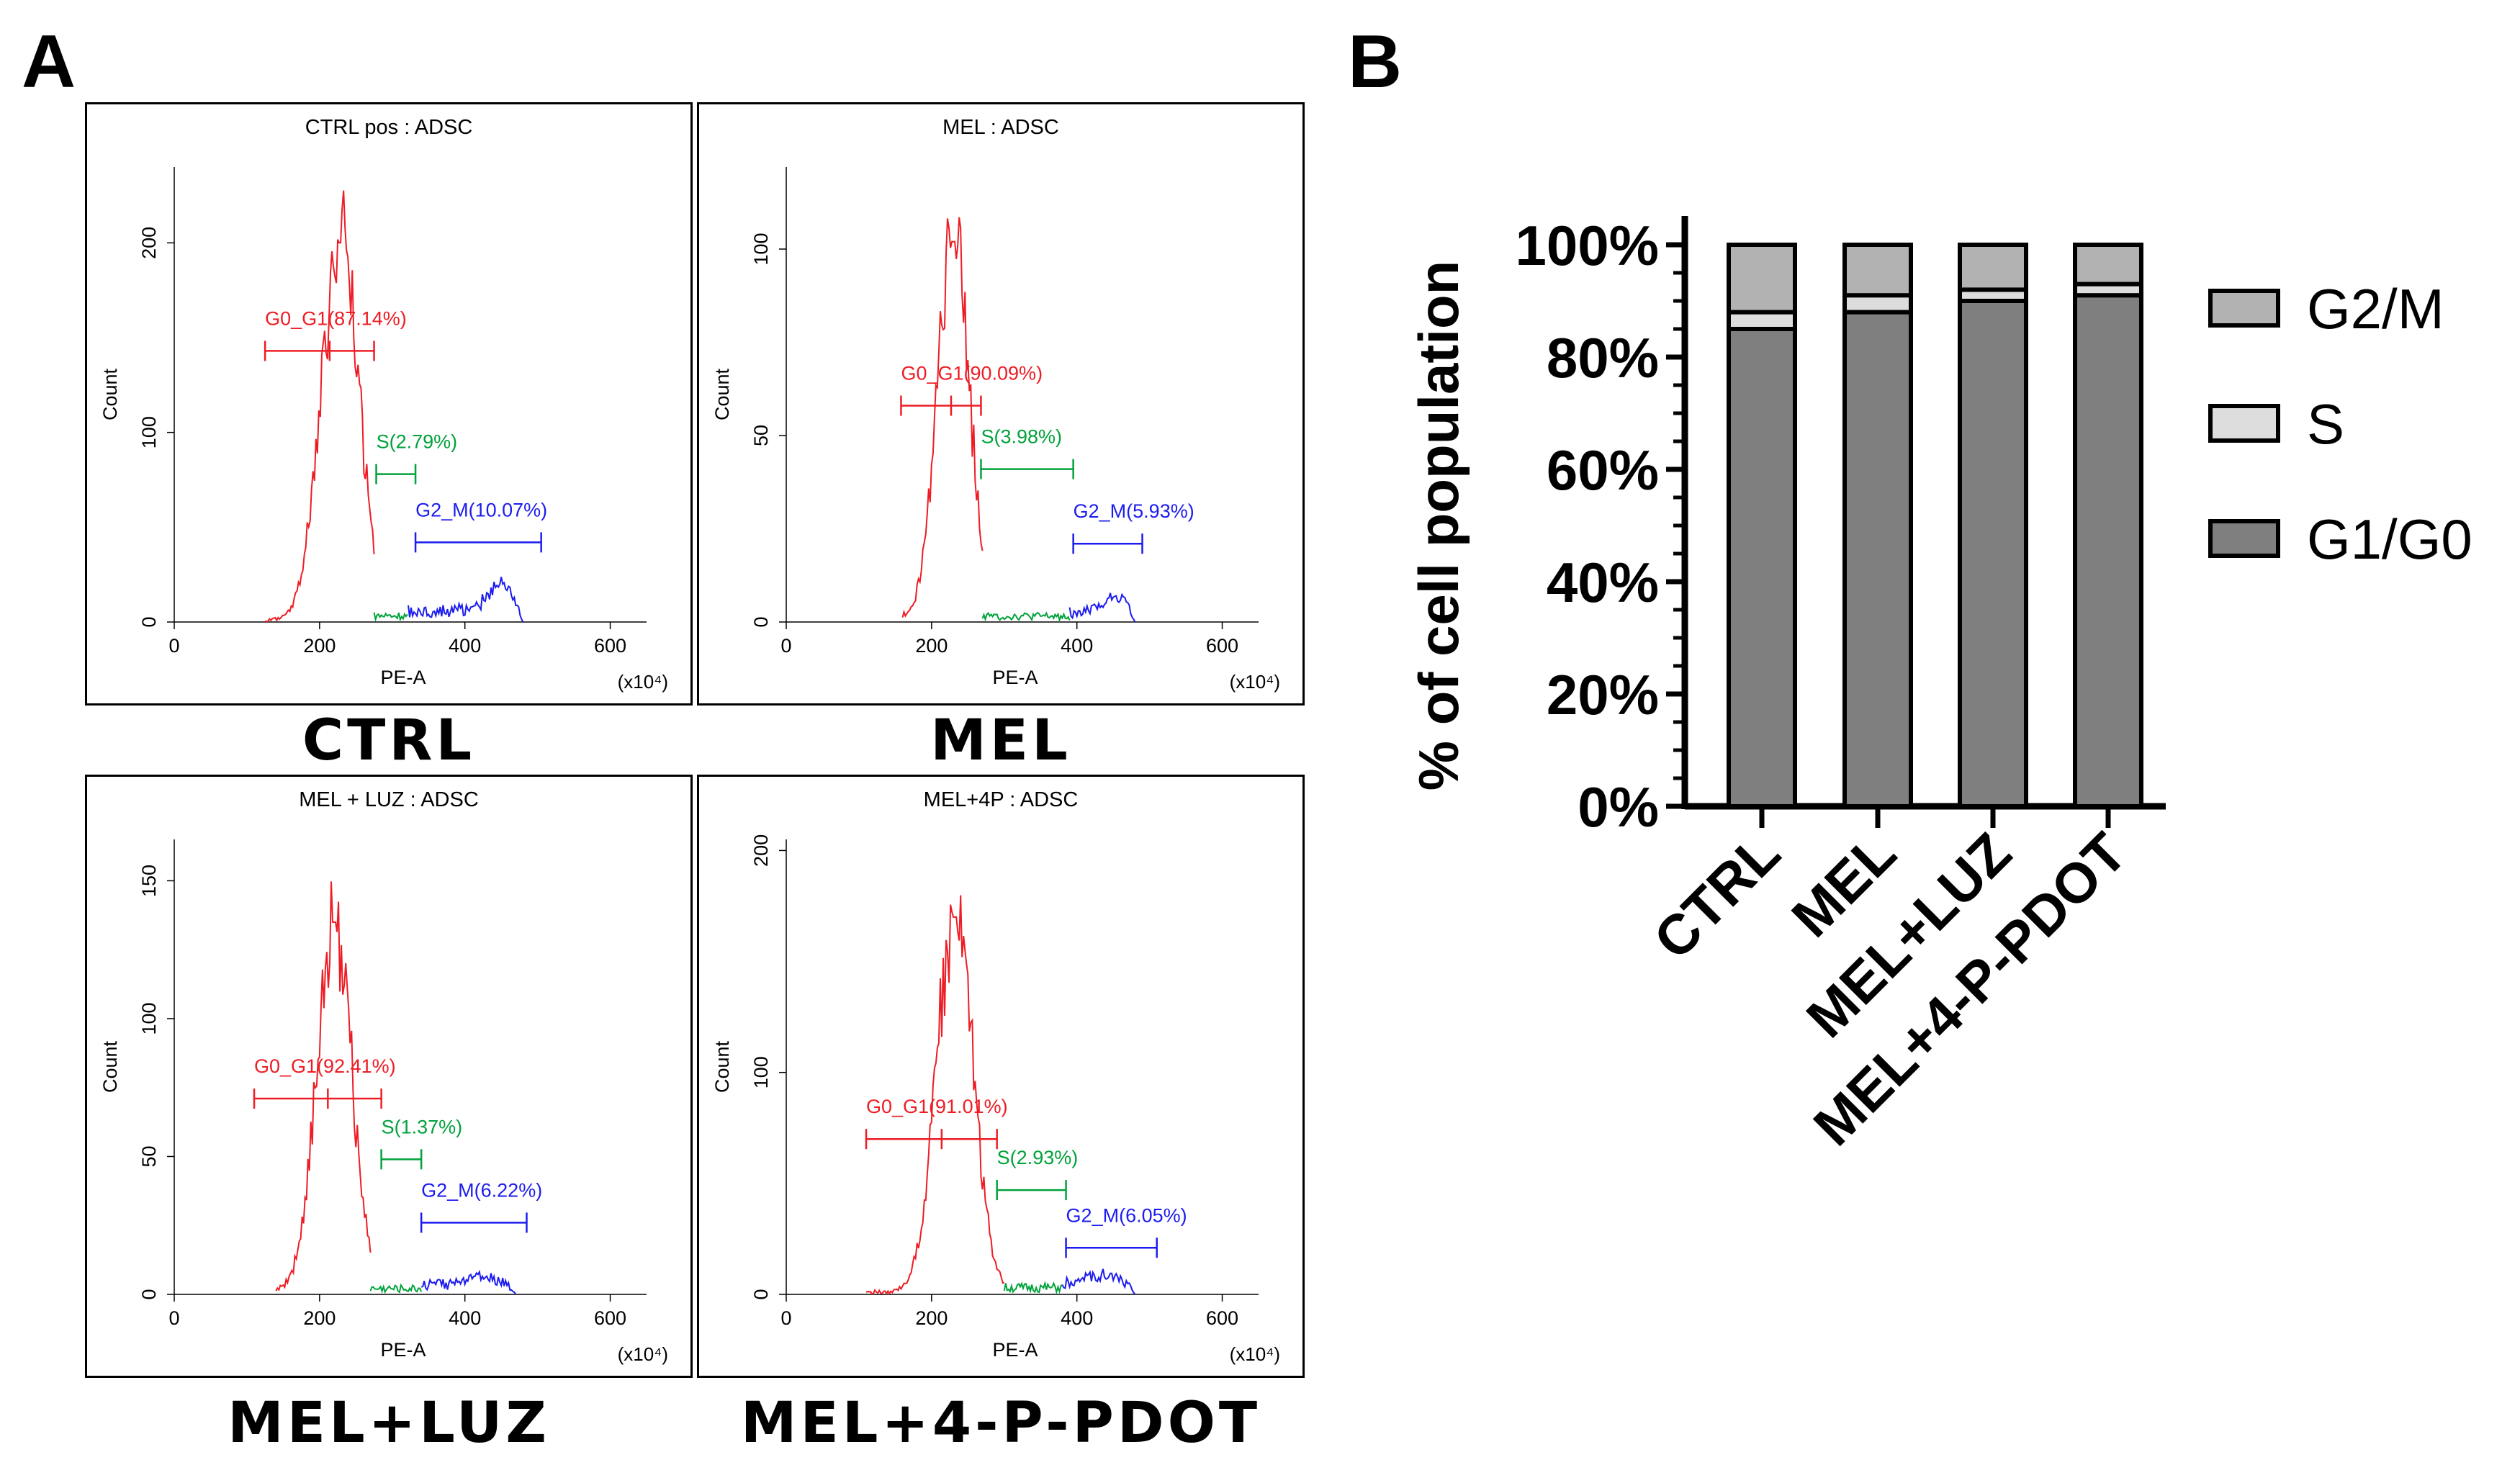  Describe the element at coordinates (389, 1423) in the screenshot. I see `group-label-mel-luz: MEL+LUZ` at that location.